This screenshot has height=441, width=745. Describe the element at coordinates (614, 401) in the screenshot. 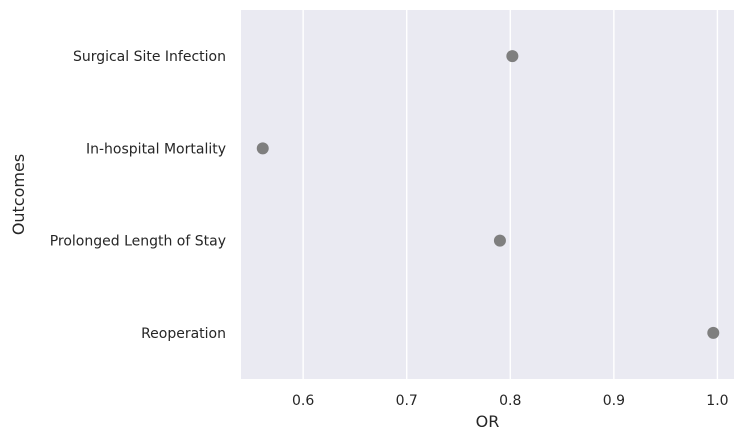

I see `x-tick-label: 0.9` at that location.